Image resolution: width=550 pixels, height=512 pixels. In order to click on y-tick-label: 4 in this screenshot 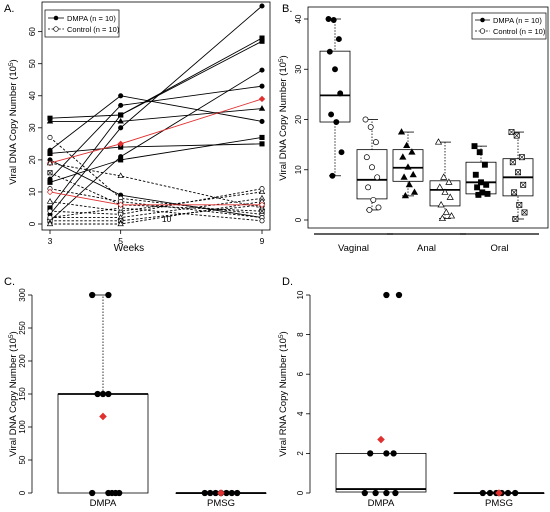, I will do `click(300, 413)`.